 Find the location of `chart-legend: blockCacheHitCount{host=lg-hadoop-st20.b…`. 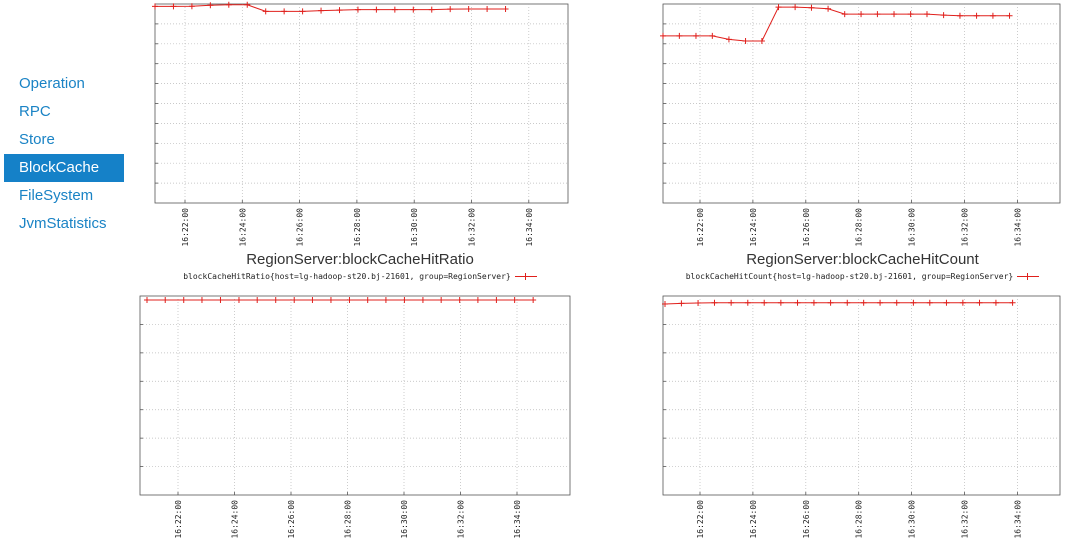

chart-legend: blockCacheHitCount{host=lg-hadoop-st20.b… is located at coordinates (862, 276).